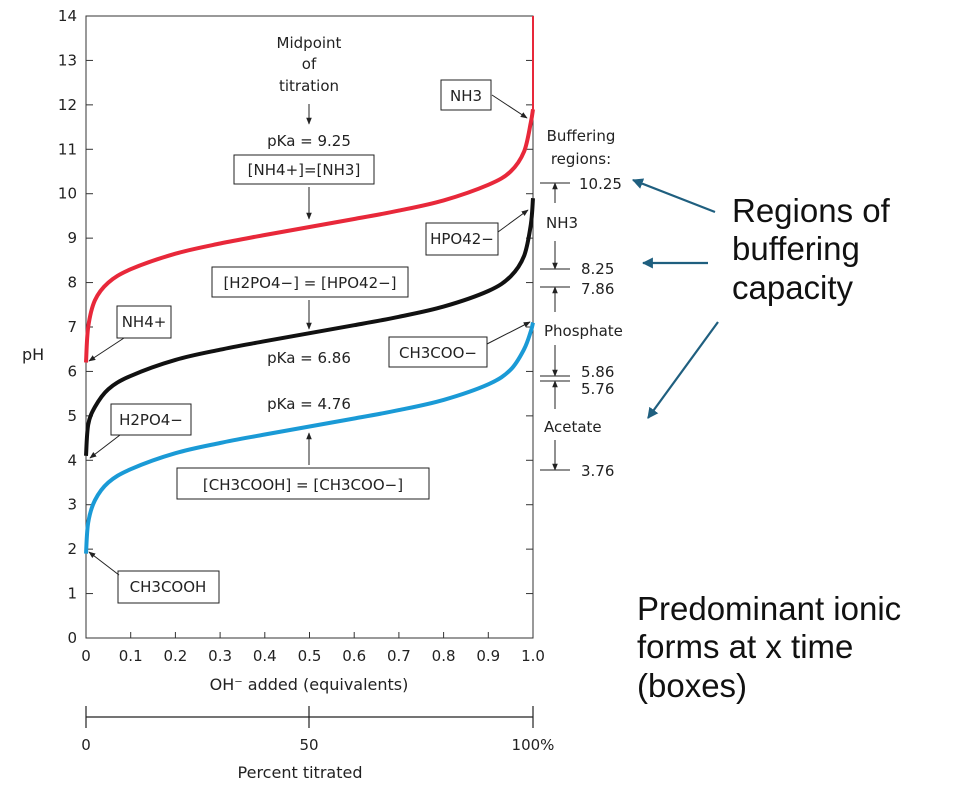 The image size is (954, 789). Describe the element at coordinates (67, 60) in the screenshot. I see `y-tick-label: 13` at that location.